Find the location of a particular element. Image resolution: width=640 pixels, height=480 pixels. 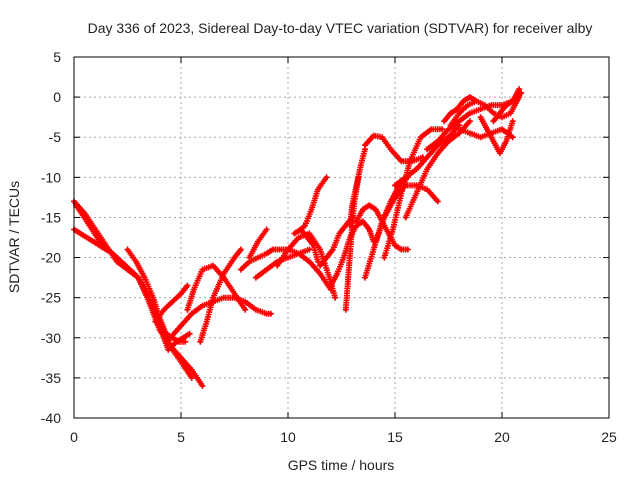

x-axis-label: GPS time / hours is located at coordinates (341, 465).